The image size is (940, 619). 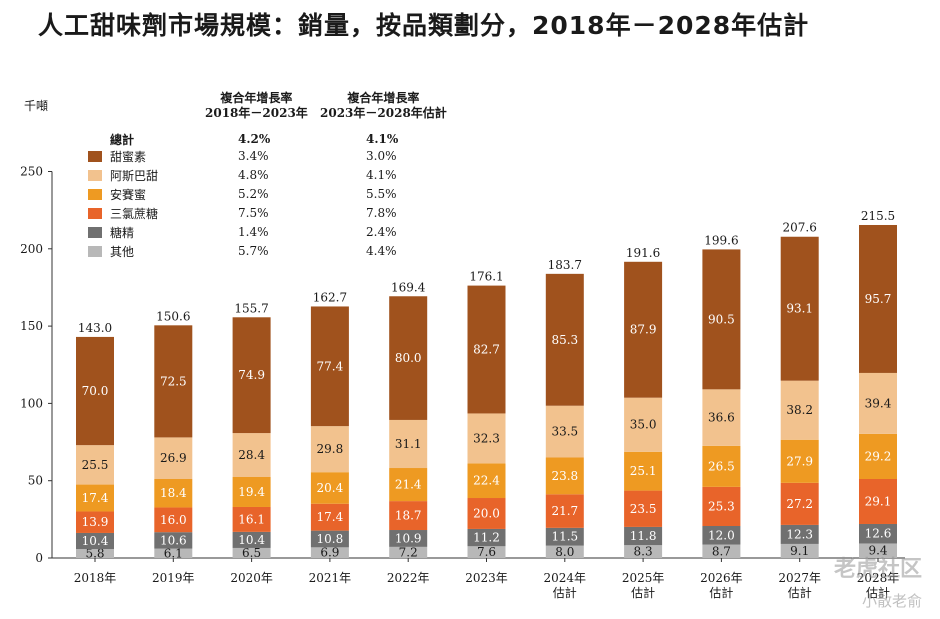 What do you see at coordinates (173, 381) in the screenshot?
I see `bar-value-label: 72.5` at bounding box center [173, 381].